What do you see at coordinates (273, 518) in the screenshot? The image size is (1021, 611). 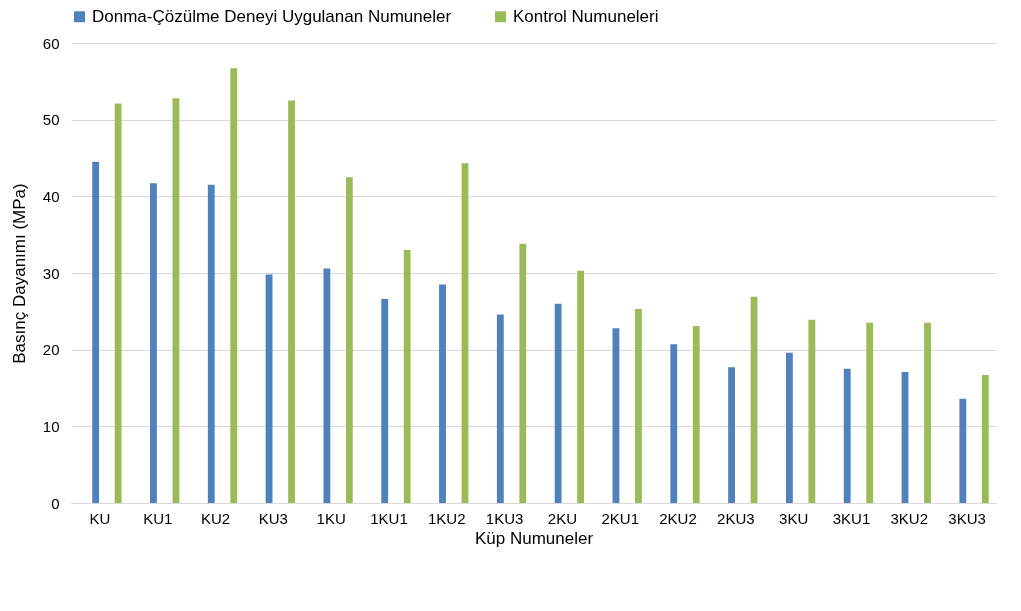 I see `x-tick-label: KU3` at bounding box center [273, 518].